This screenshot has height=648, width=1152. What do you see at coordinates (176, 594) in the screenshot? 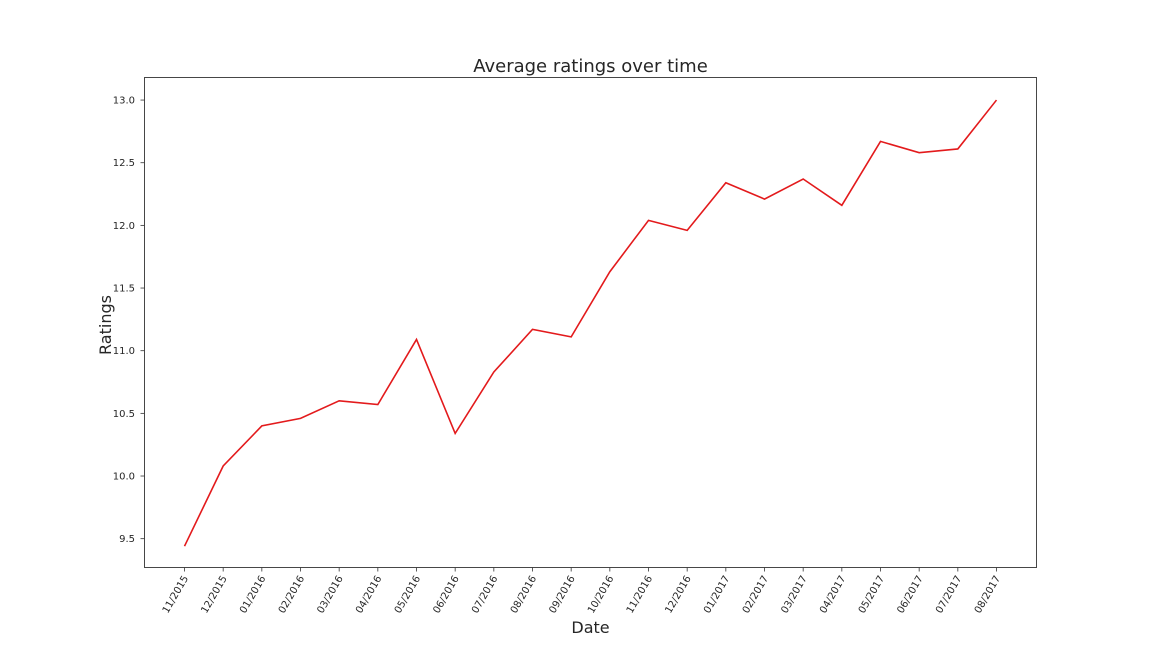
I see `x-tick-label: 11/2015` at bounding box center [176, 594].